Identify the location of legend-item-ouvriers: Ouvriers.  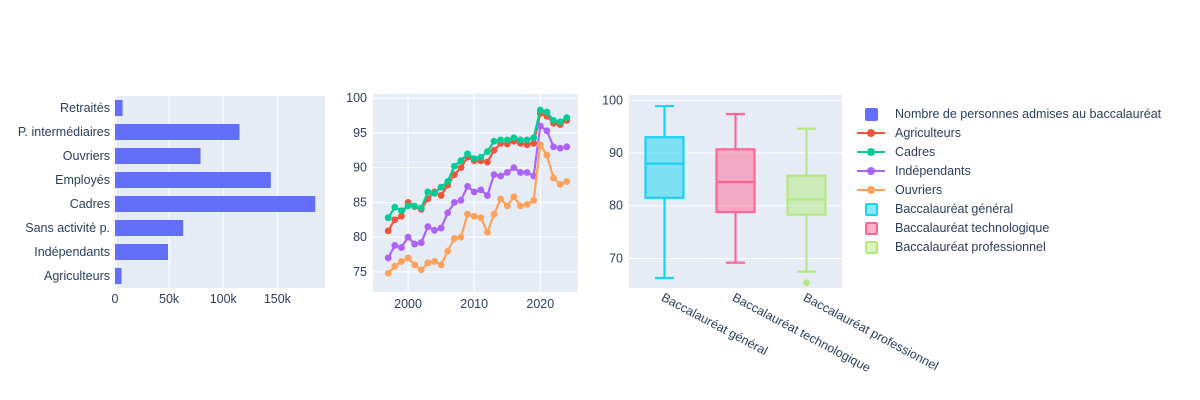
(1008, 189).